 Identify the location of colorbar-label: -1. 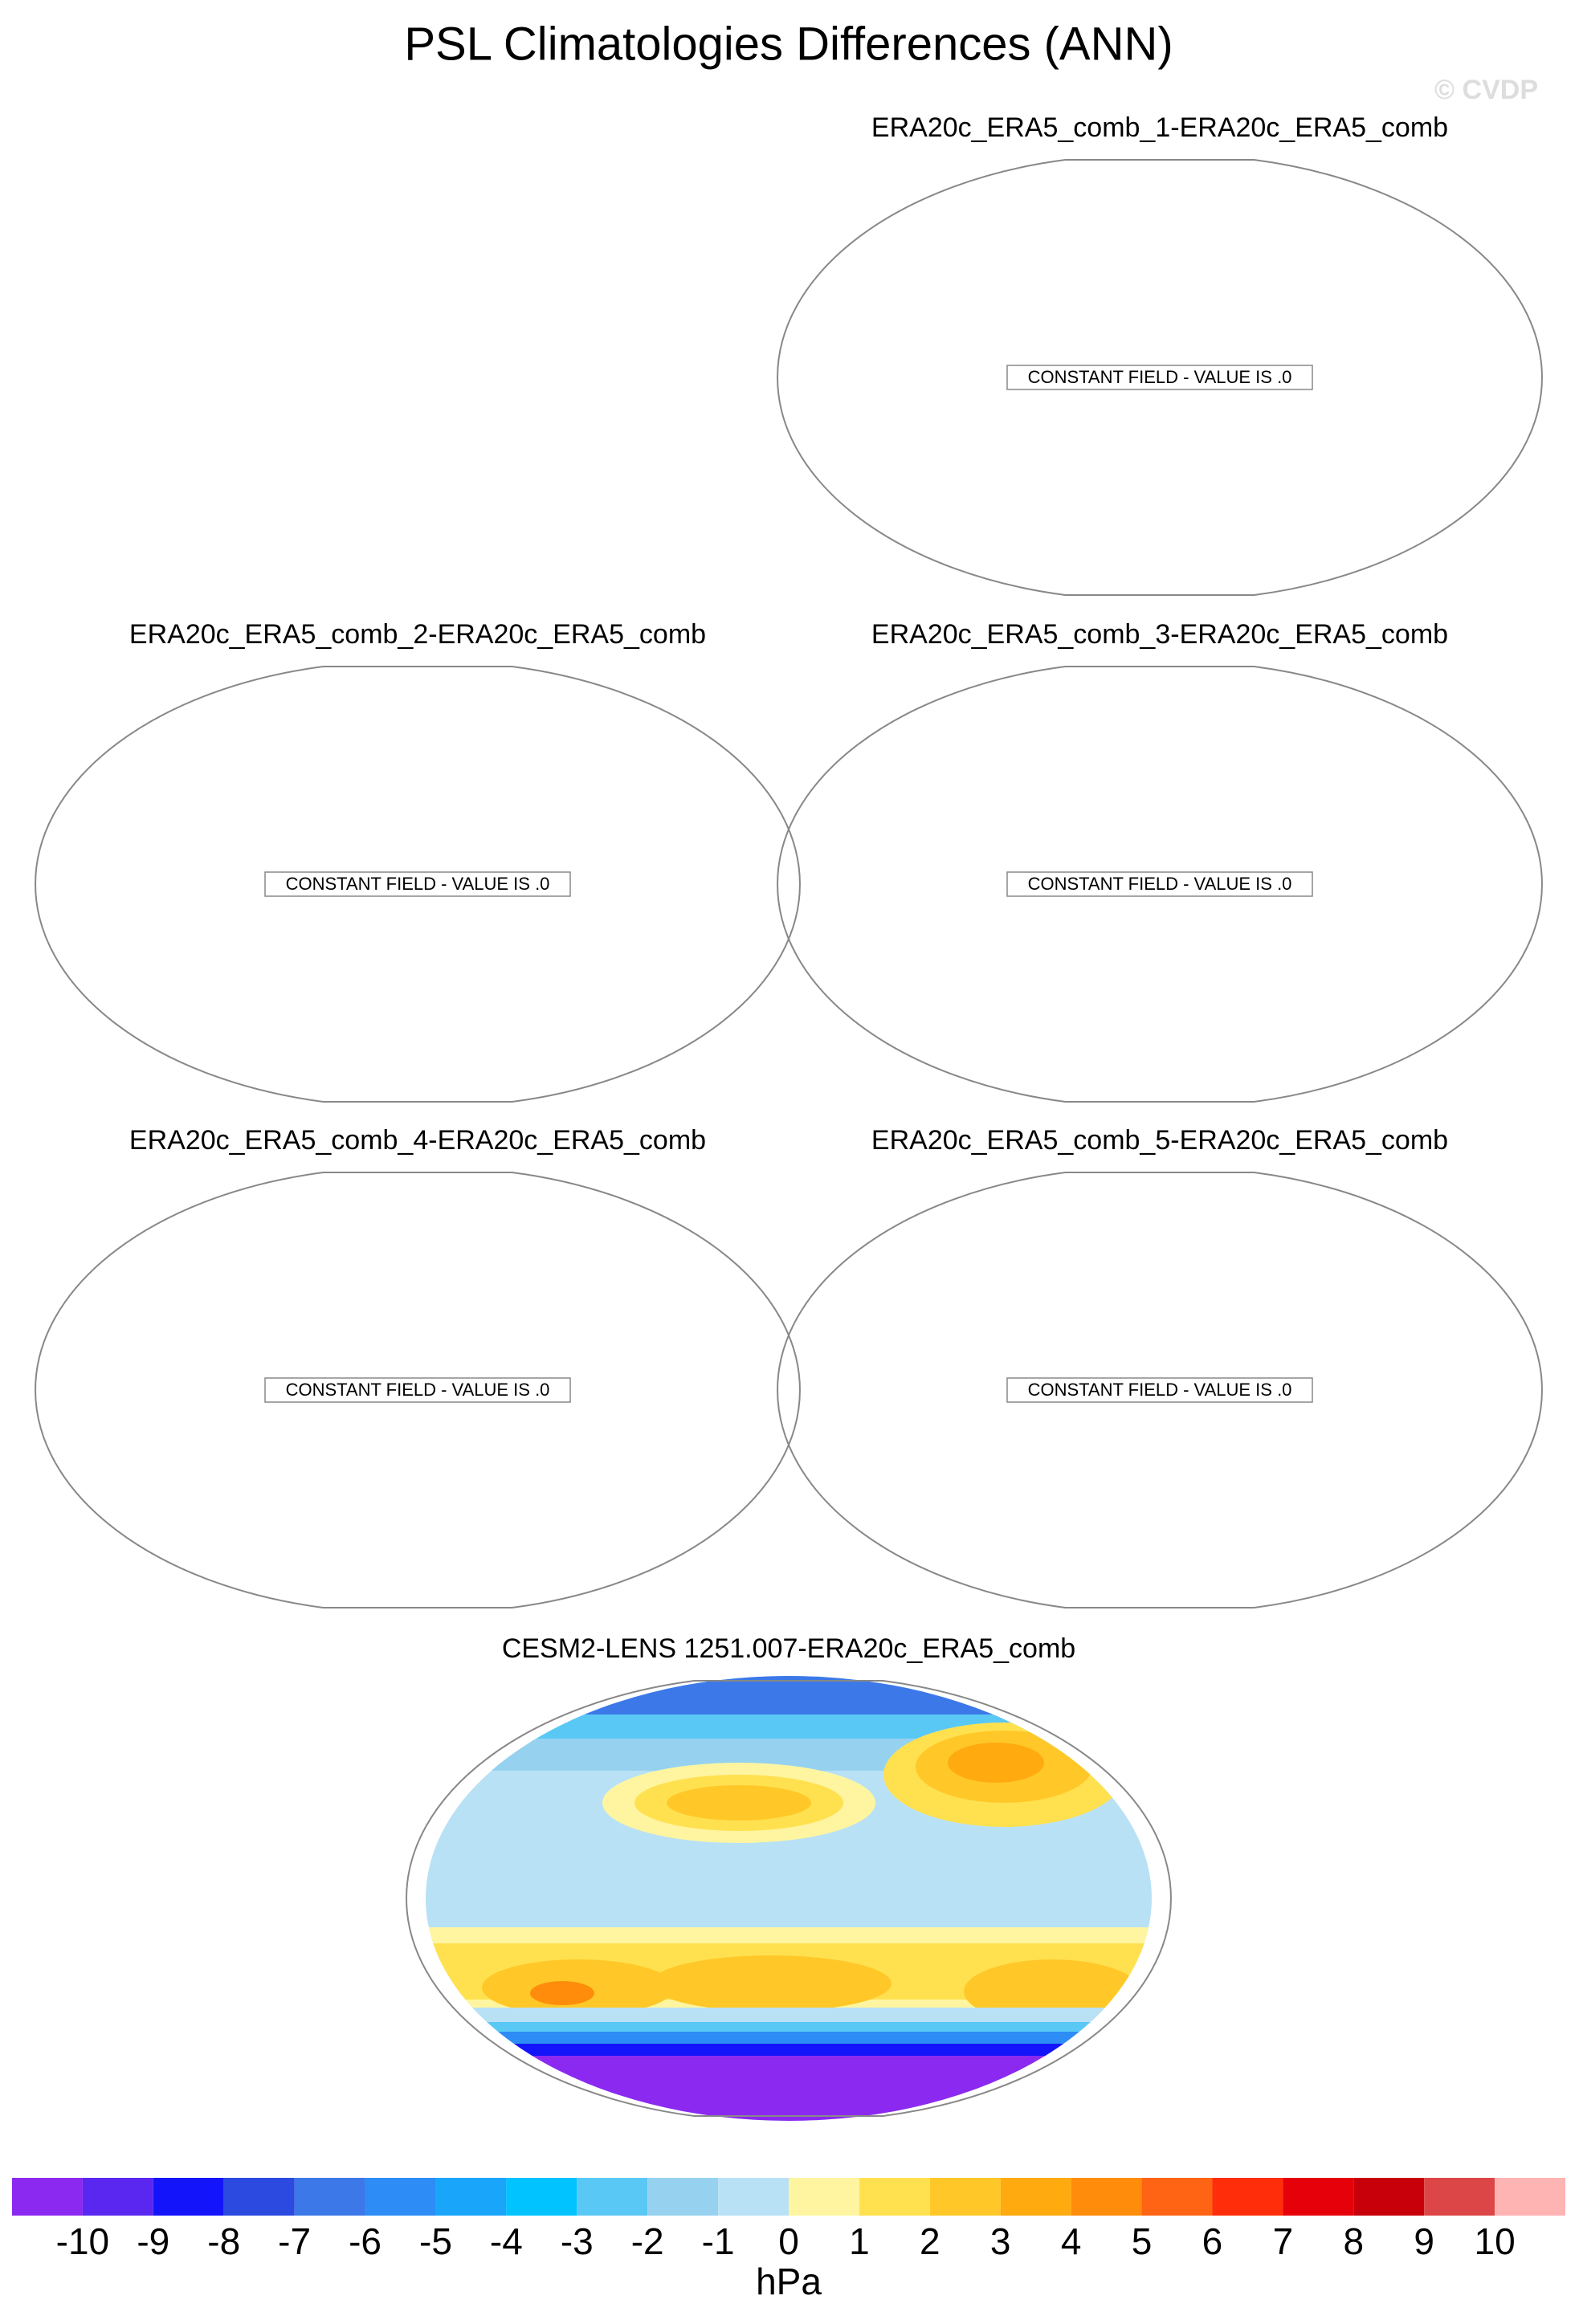
(718, 2241).